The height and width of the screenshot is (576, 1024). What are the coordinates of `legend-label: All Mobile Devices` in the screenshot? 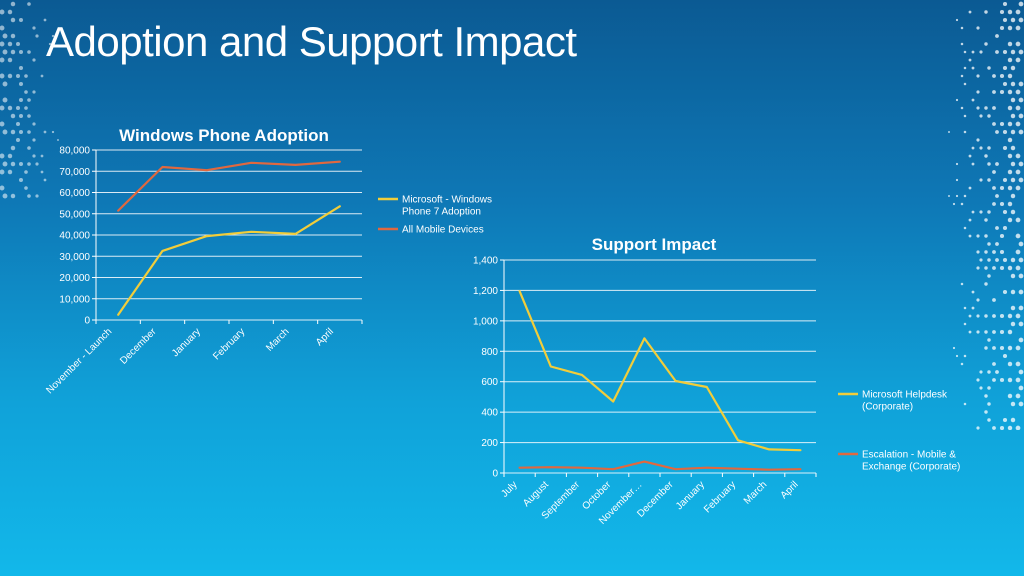 It's located at (443, 230).